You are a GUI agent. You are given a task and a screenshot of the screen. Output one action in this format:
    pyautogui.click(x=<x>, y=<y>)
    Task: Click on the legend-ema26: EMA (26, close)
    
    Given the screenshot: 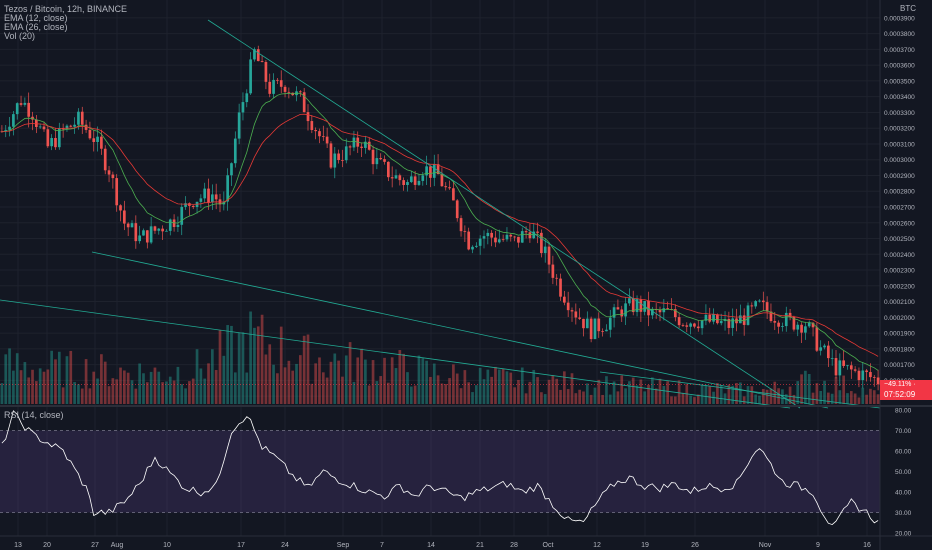 What is the action you would take?
    pyautogui.click(x=36, y=27)
    